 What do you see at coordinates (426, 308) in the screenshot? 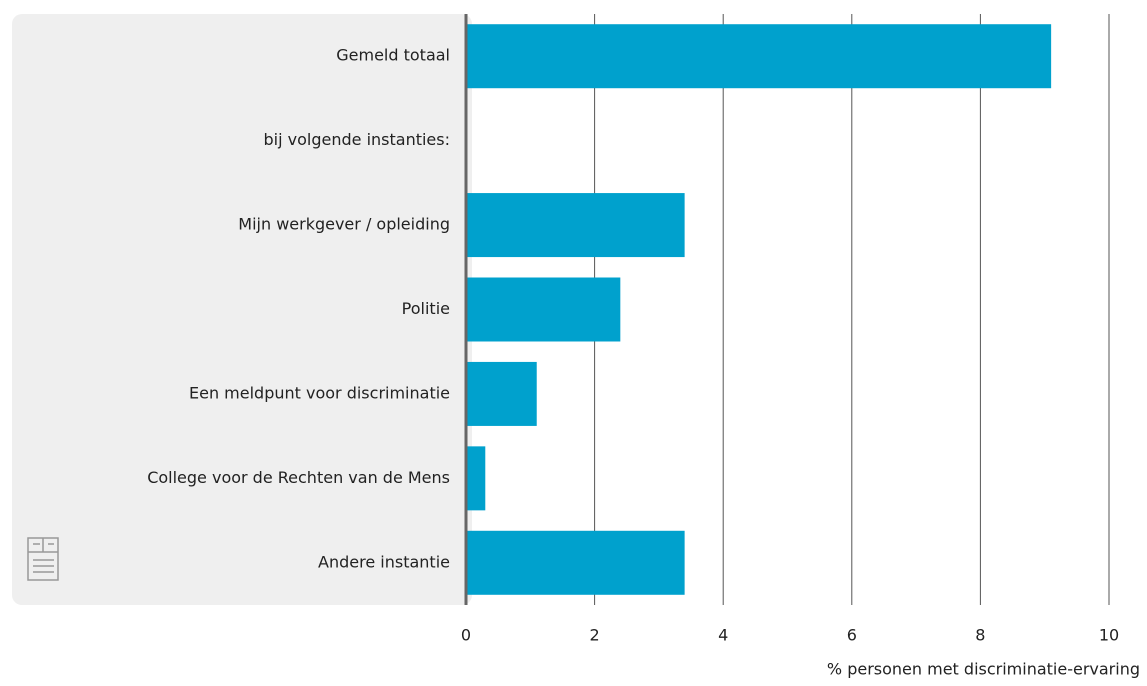
I see `y-tick-label: Politie` at bounding box center [426, 308].